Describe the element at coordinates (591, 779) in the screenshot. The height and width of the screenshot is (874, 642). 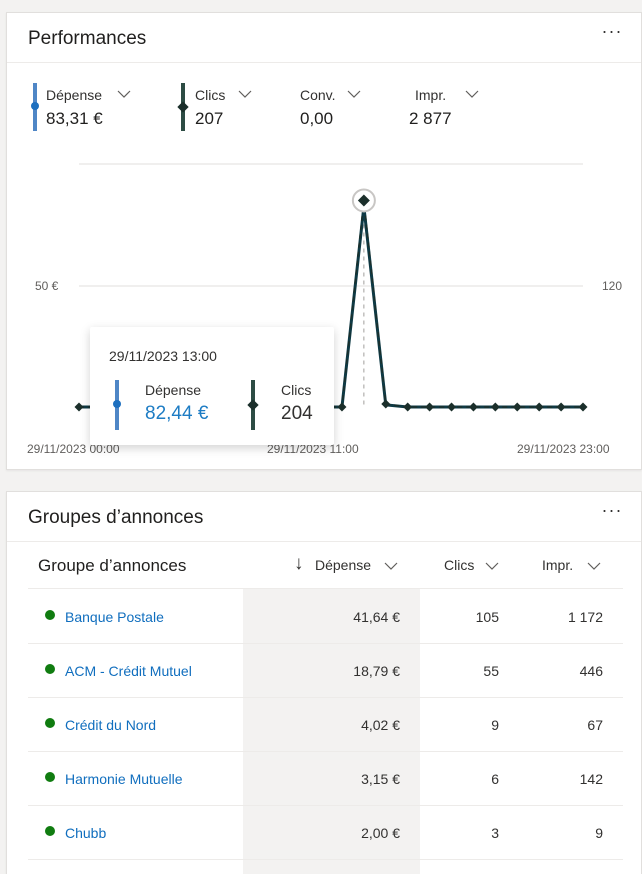
I see `cell-impr: 142` at that location.